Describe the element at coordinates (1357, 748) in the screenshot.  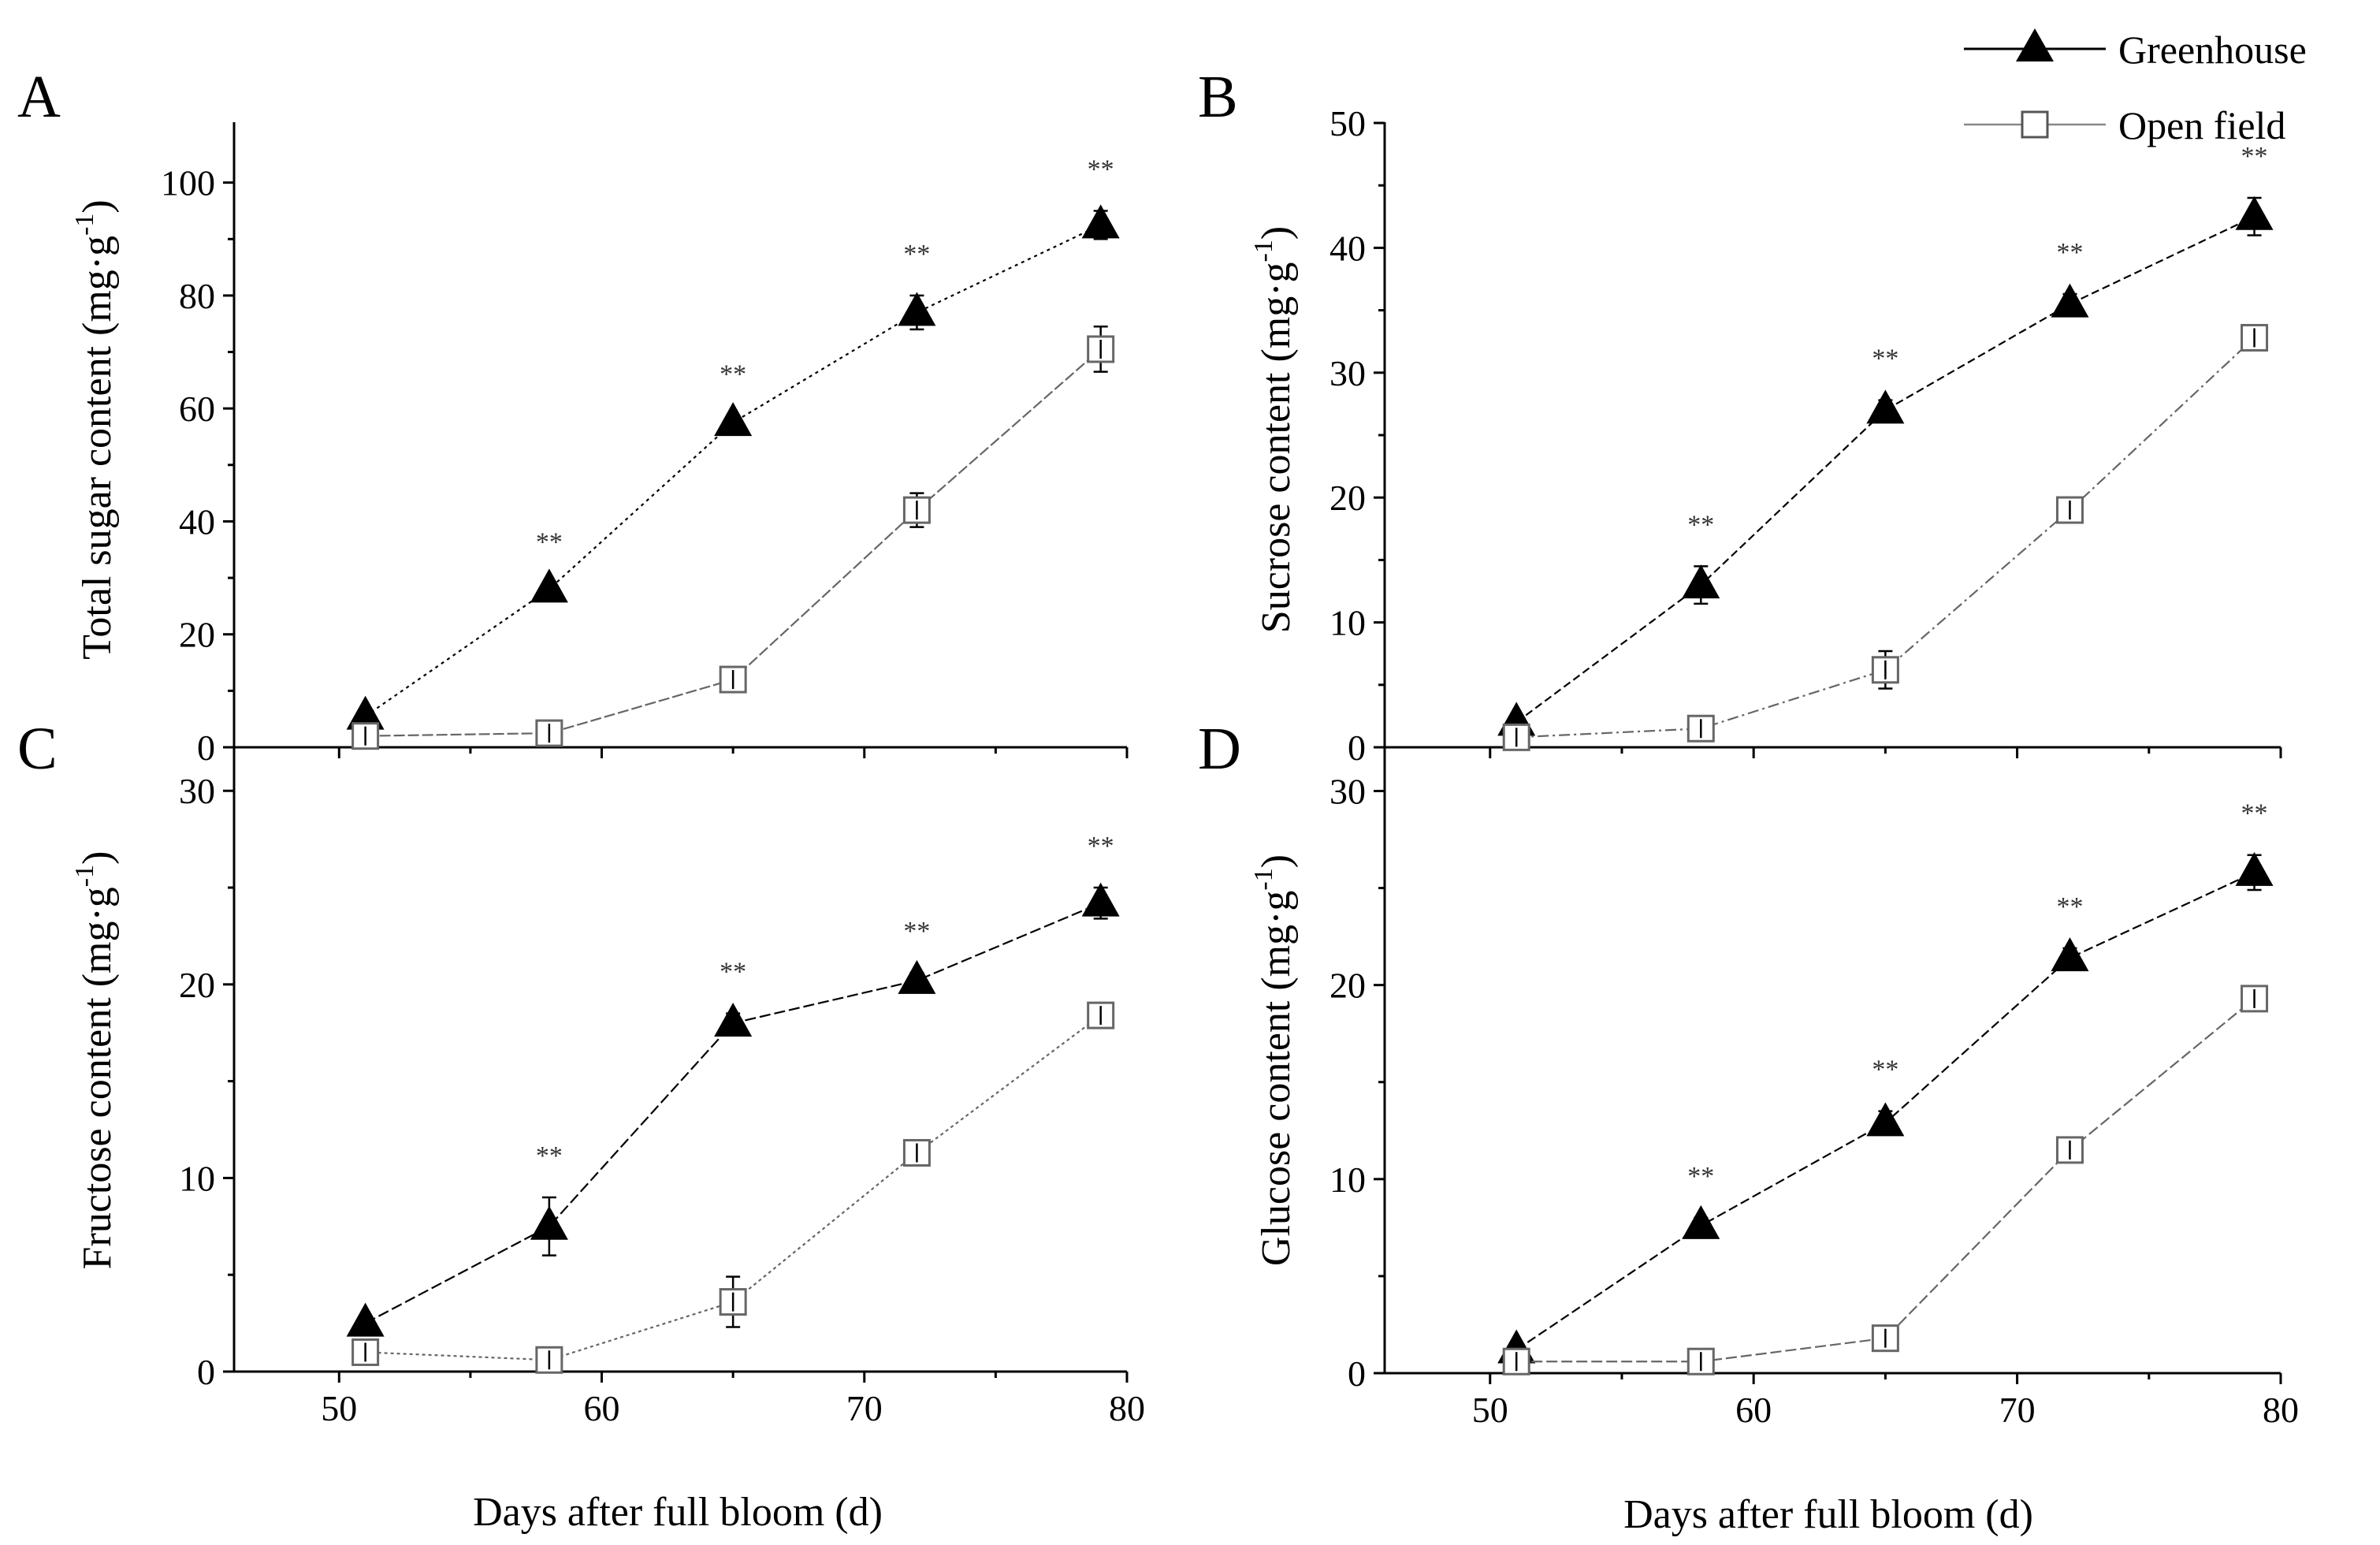
I see `y-tick-label-b: 0` at that location.